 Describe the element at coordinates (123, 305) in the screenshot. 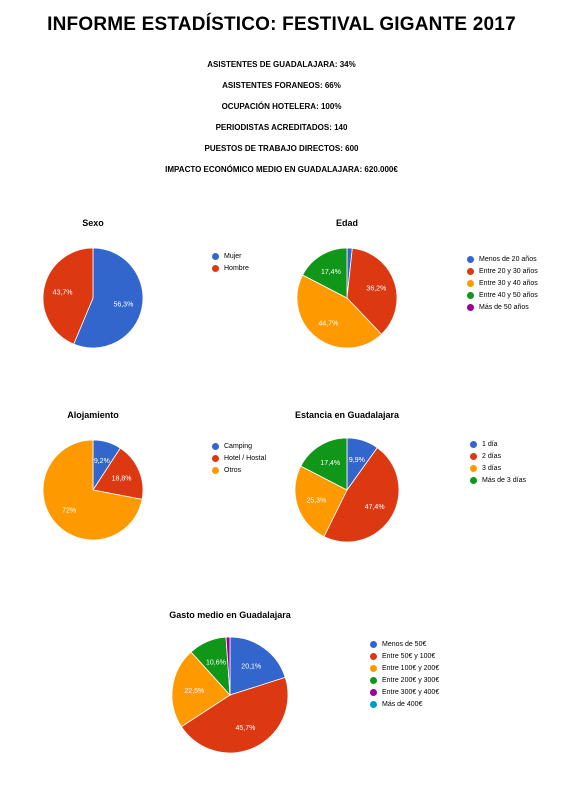

I see `pie-label-sexo-0: 56,3%` at that location.